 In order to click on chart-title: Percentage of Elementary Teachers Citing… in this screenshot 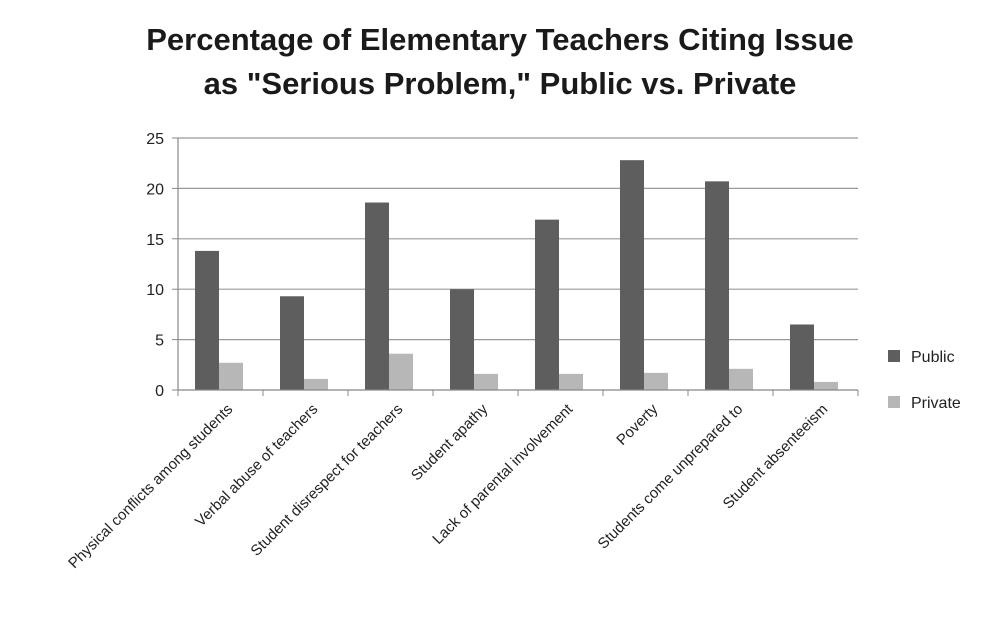, I will do `click(500, 62)`.